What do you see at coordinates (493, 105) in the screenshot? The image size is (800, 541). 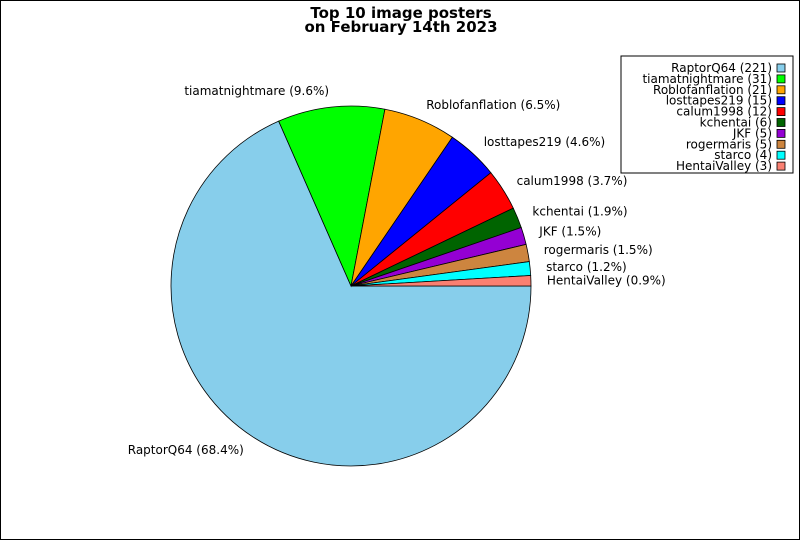 I see `slice-label-roblofanflation: Roblofanflation (6.5%)` at bounding box center [493, 105].